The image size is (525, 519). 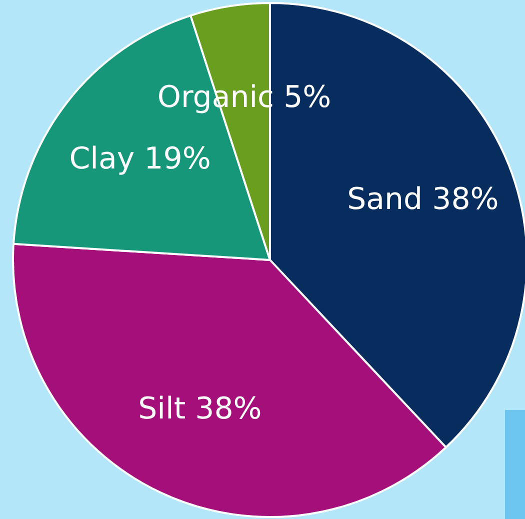 What do you see at coordinates (200, 408) in the screenshot?
I see `slice-label: Silt 38%` at bounding box center [200, 408].